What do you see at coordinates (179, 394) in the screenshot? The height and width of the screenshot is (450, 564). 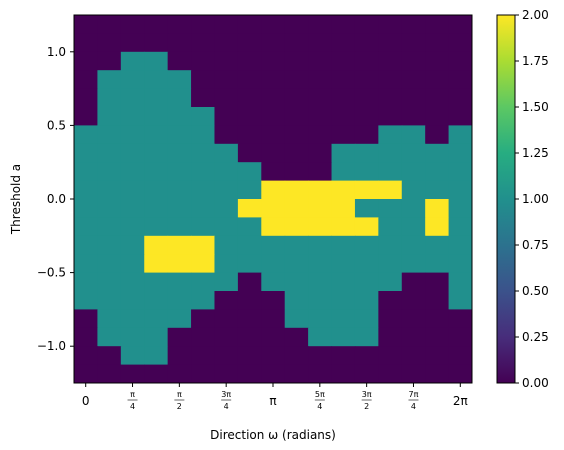 I see `tick-numerator: π` at bounding box center [179, 394].